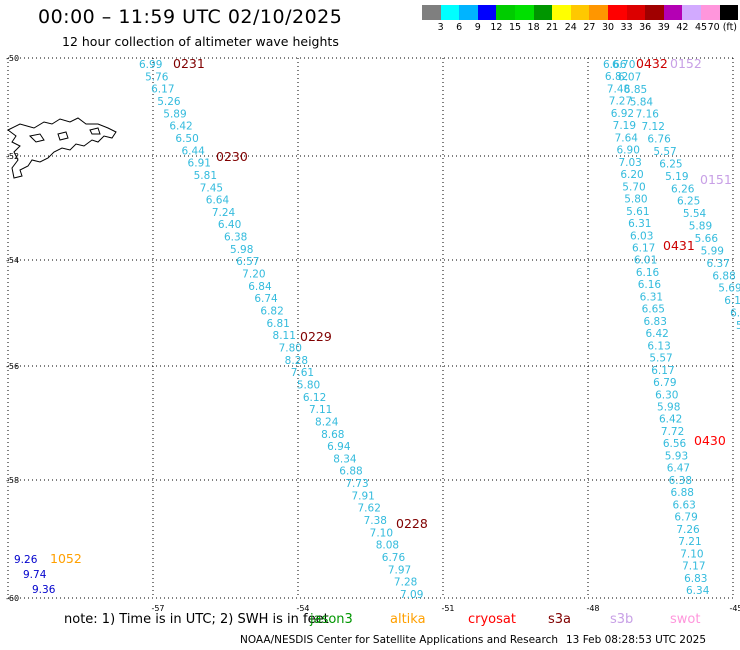 This screenshot has height=650, width=740. What do you see at coordinates (316, 336) in the screenshot?
I see `pass-time-label: 0229` at bounding box center [316, 336].